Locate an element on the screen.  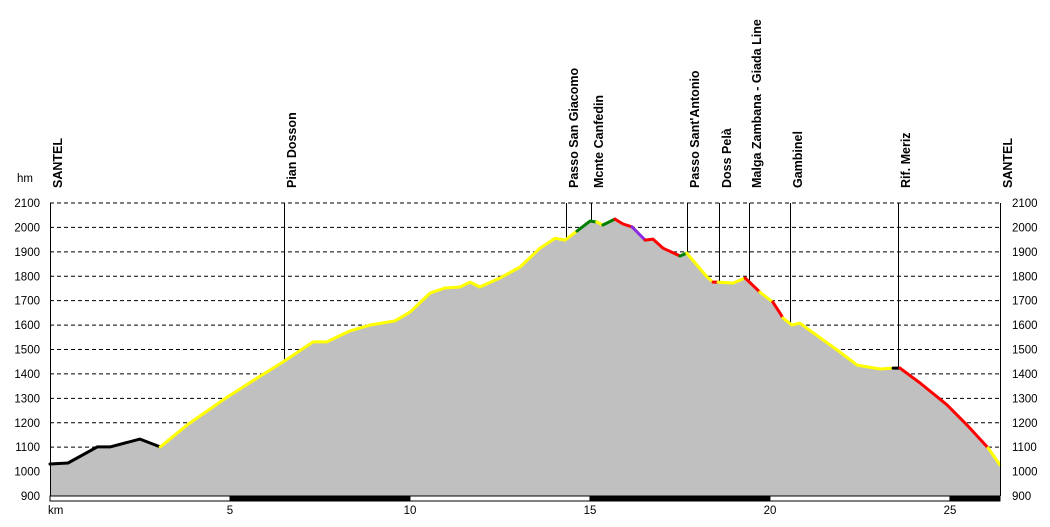
y-tick-label-left: 1800 is located at coordinates (27, 277).